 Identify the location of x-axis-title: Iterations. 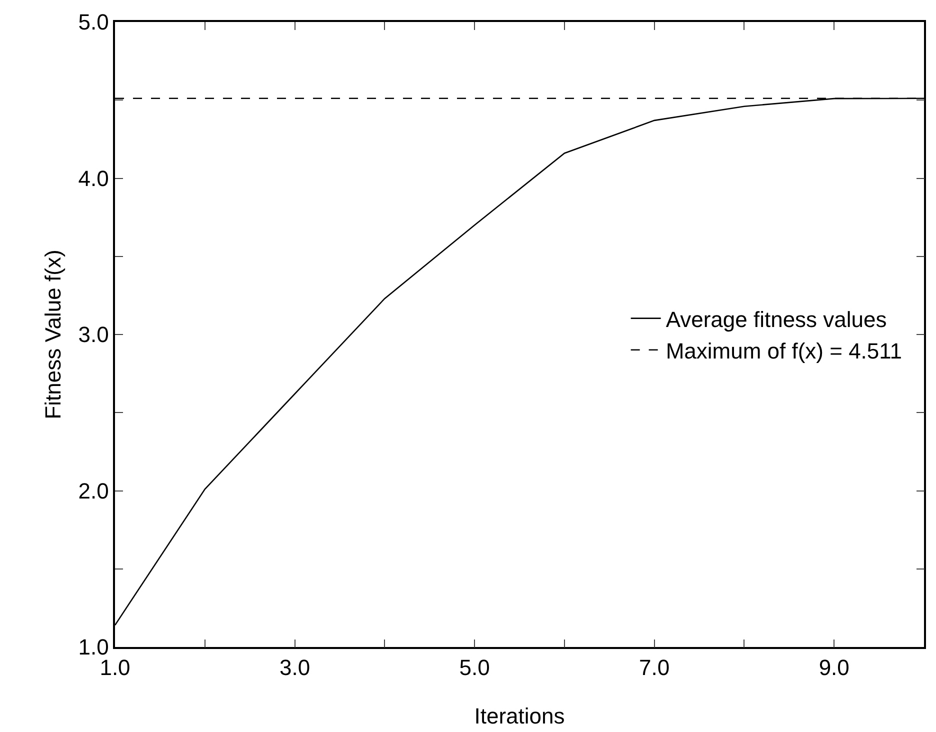
(519, 716).